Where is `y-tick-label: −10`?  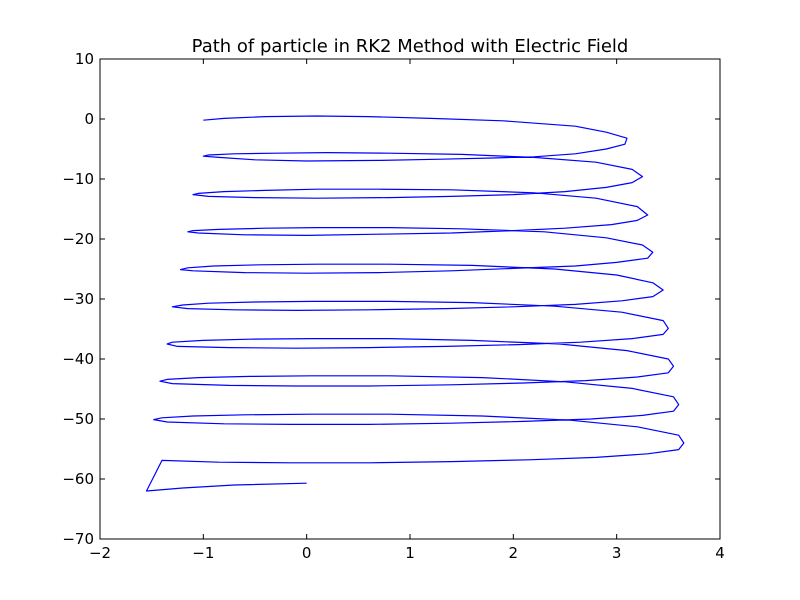 y-tick-label: −10 is located at coordinates (78, 179).